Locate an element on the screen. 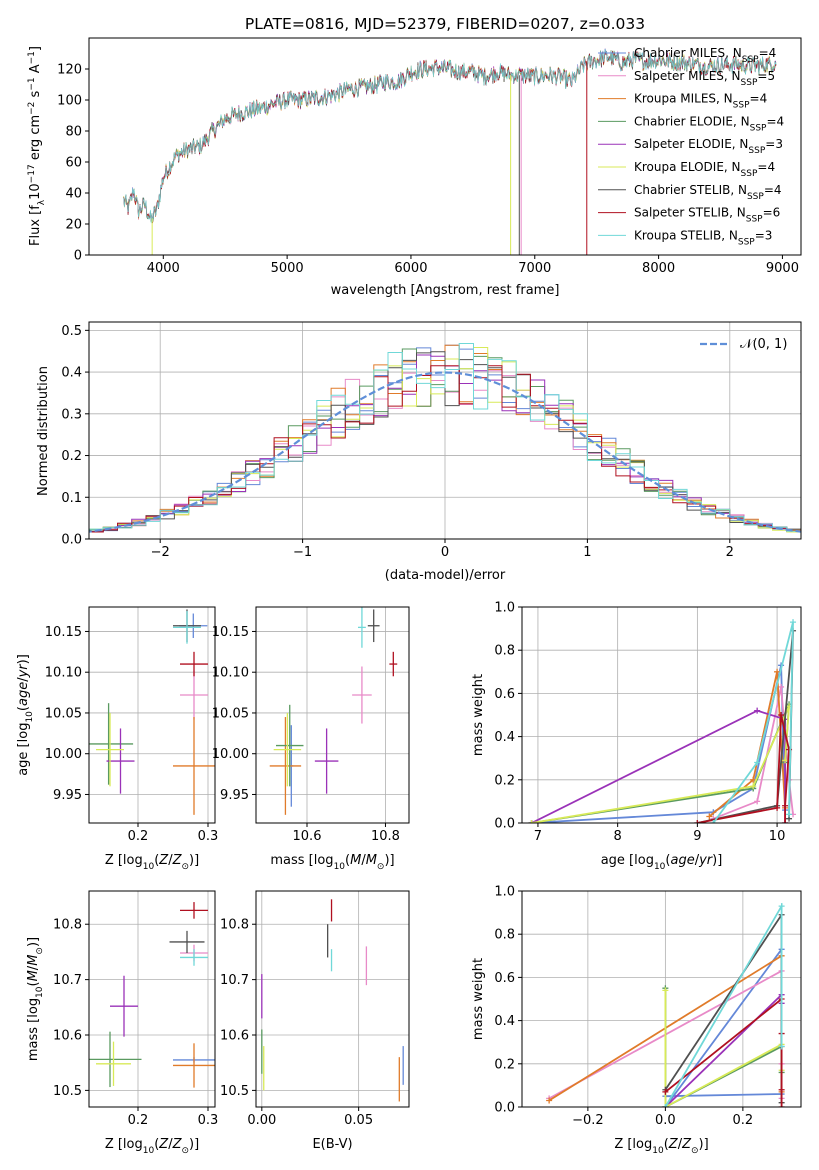  y-tick-label: 9.95 is located at coordinates (234, 795).